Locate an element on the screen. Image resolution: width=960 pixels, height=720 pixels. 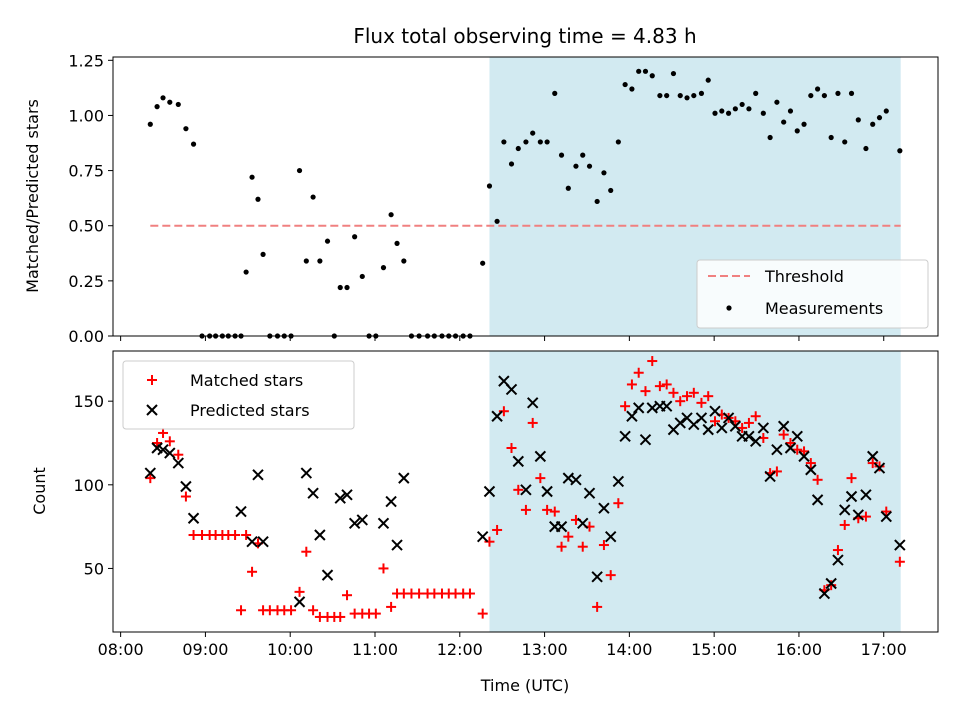
bottom-y-axis-label: Count is located at coordinates (39, 491).